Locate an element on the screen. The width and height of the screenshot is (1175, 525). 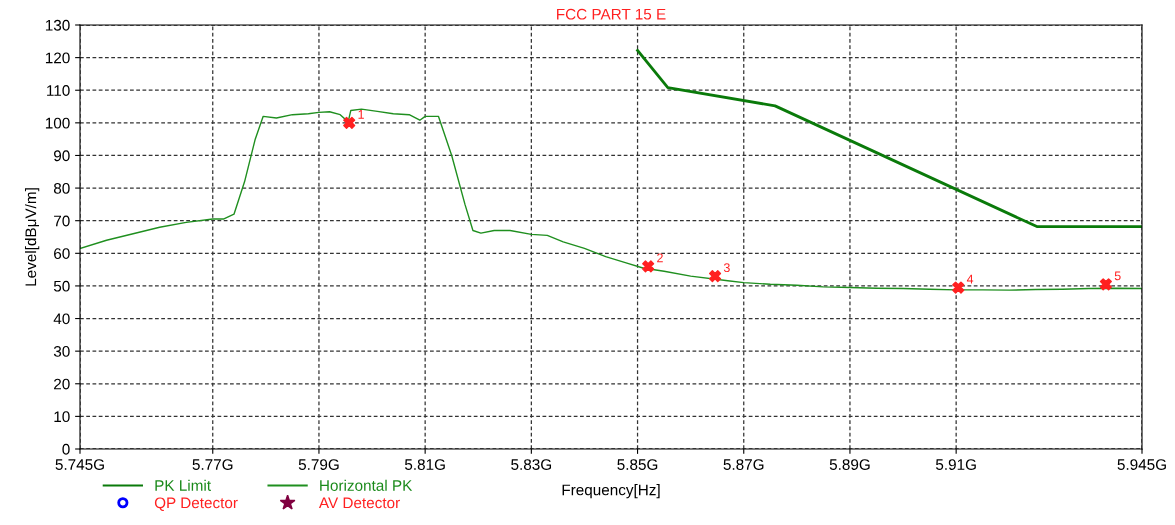
legend-label: PK Limit is located at coordinates (183, 485).